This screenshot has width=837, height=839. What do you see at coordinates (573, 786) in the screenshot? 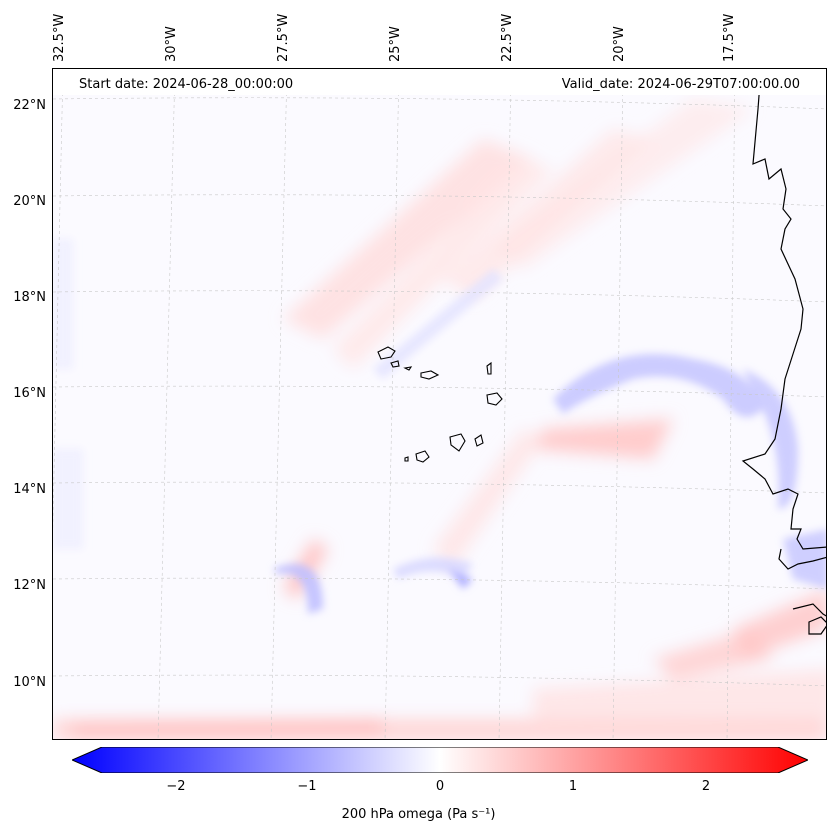
I see `colorbar-tick-1: 1` at bounding box center [573, 786].